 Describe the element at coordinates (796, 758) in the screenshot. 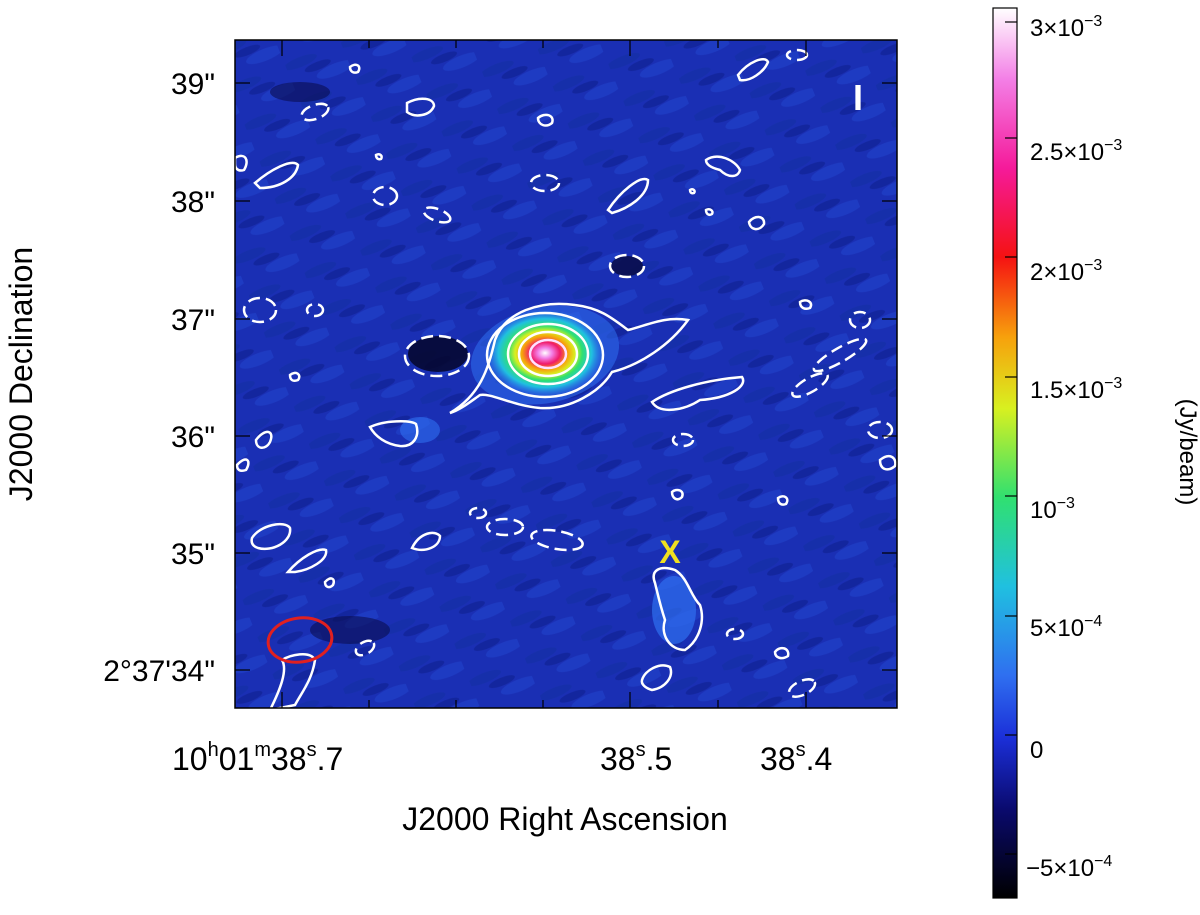

I see `x-tick-label: 38s.4` at that location.